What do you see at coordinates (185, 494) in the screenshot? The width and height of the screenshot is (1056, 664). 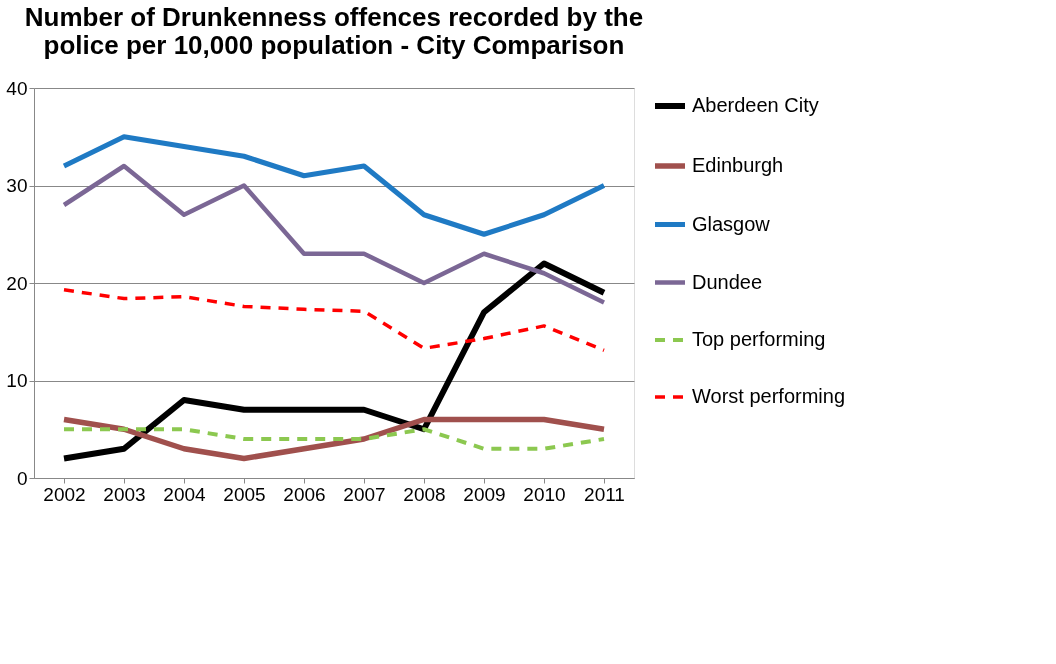 I see `x-tick-label: 2004` at bounding box center [185, 494].